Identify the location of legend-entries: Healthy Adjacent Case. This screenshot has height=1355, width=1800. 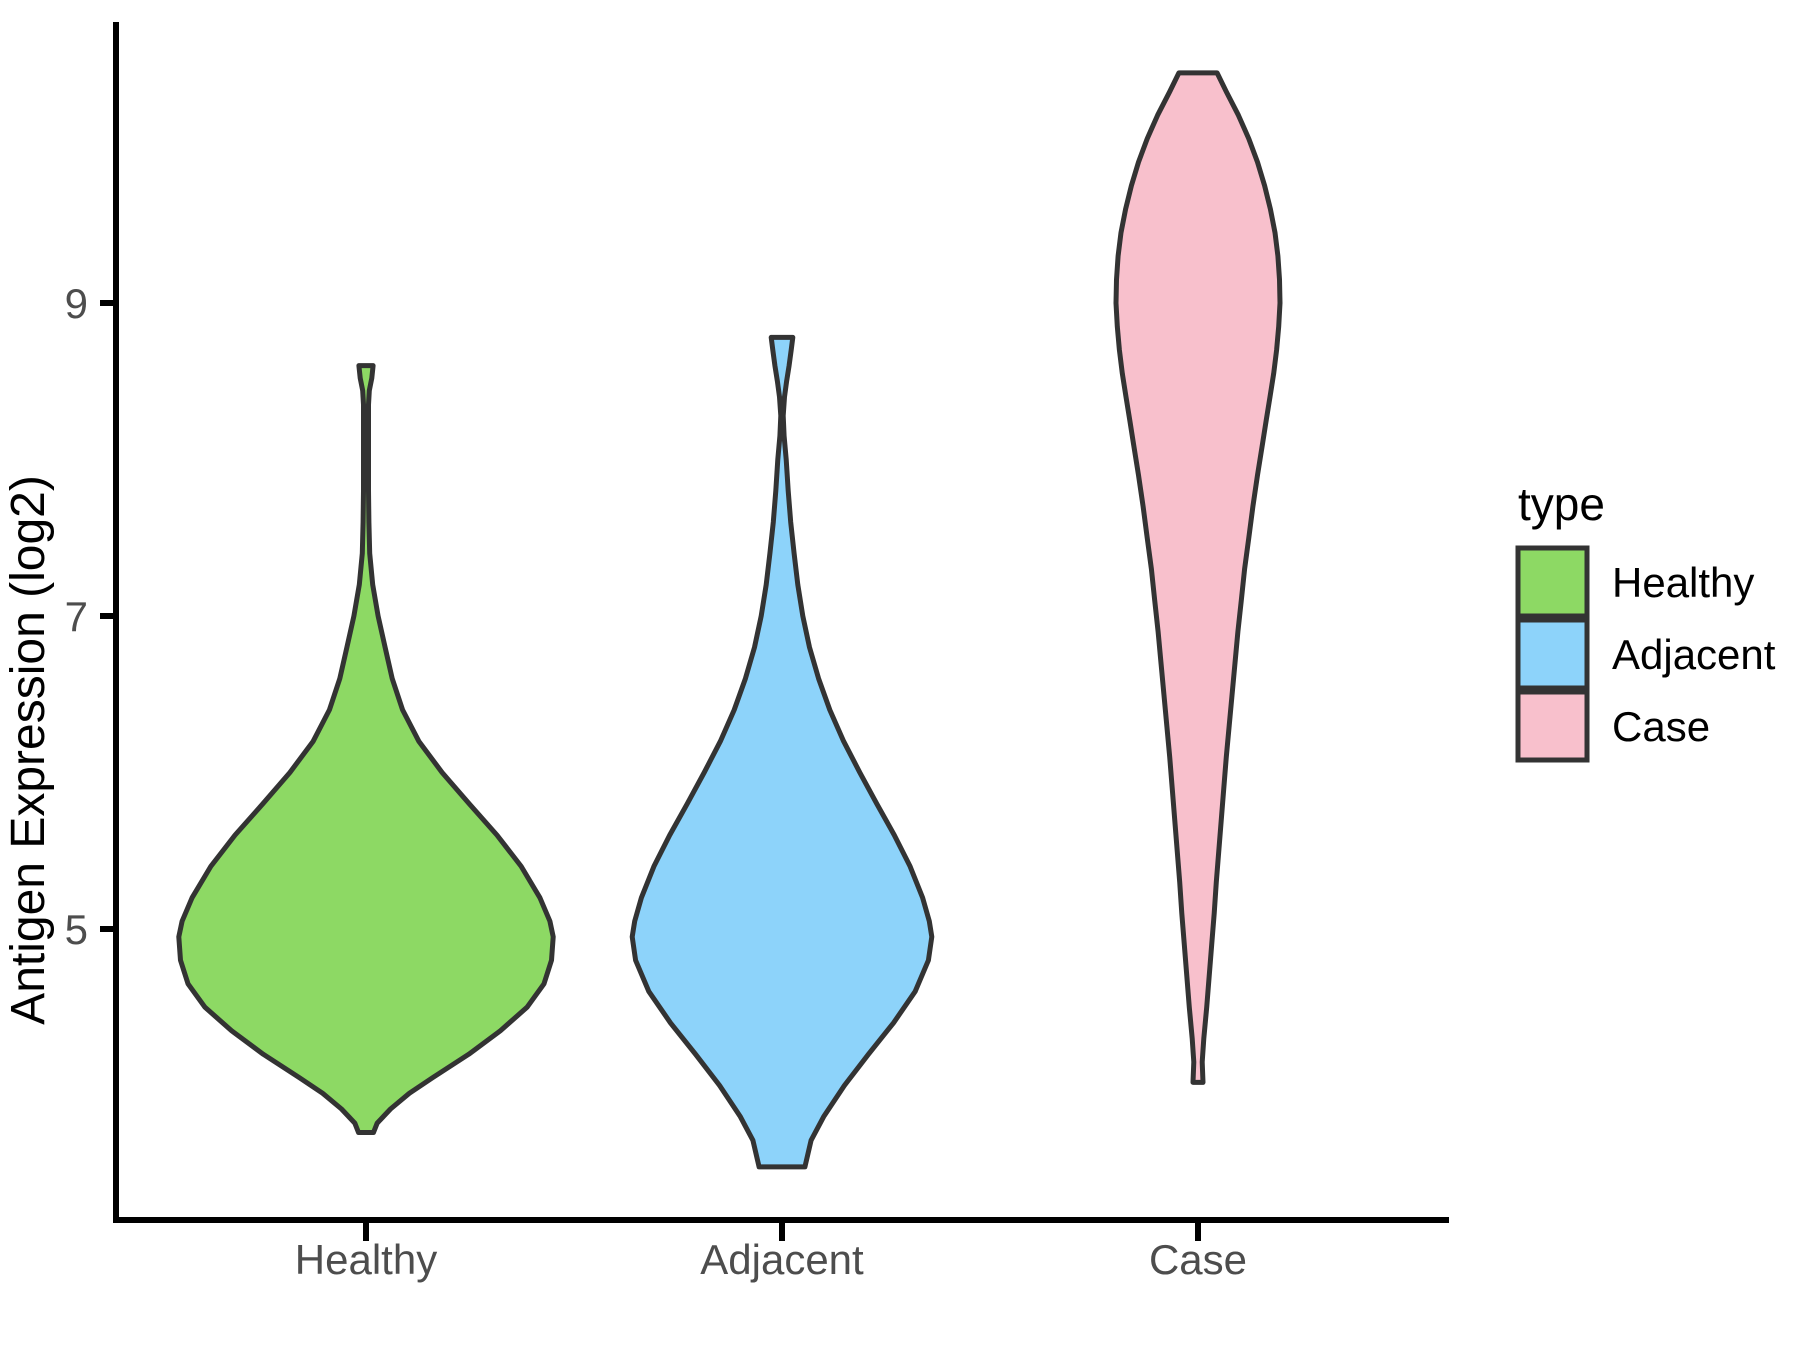
(1645, 654).